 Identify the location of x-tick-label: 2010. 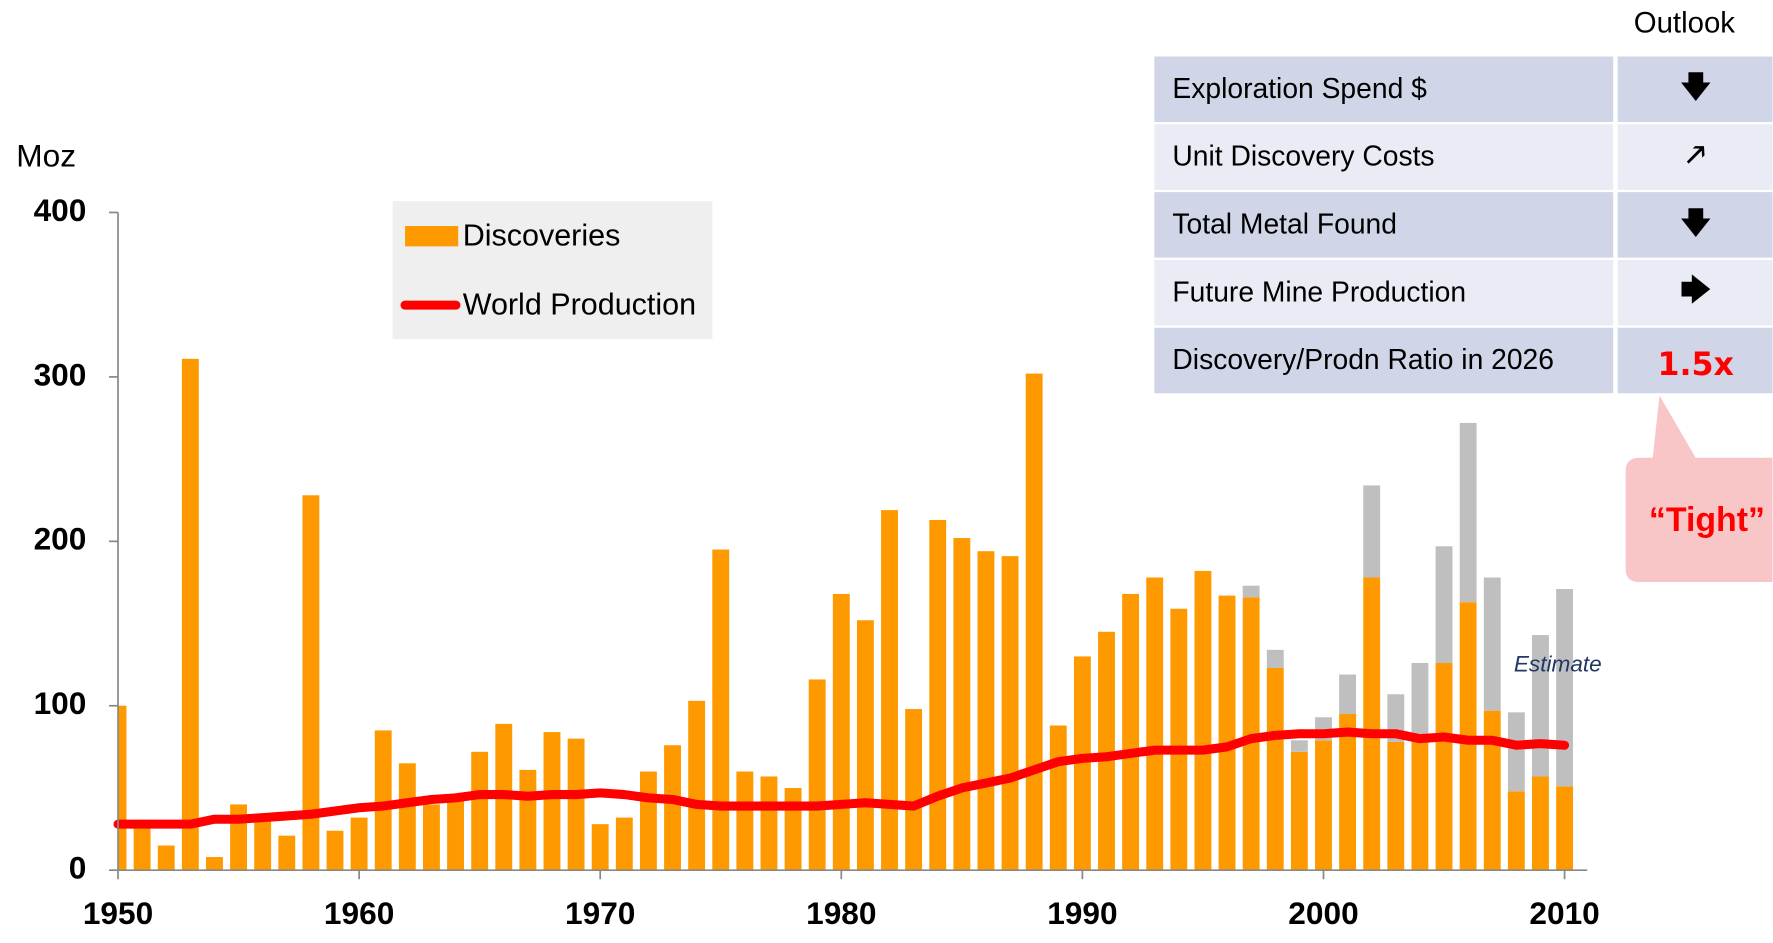
(1564, 913).